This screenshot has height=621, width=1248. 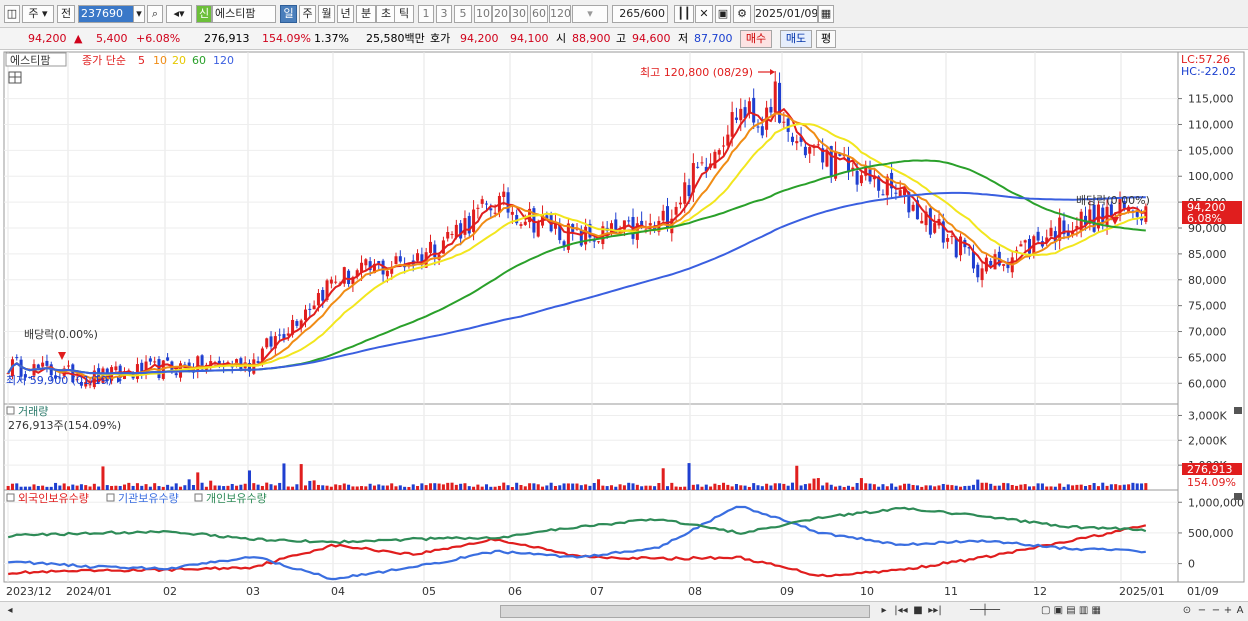 What do you see at coordinates (742, 14) in the screenshot?
I see `gear-icon: ⚙` at bounding box center [742, 14].